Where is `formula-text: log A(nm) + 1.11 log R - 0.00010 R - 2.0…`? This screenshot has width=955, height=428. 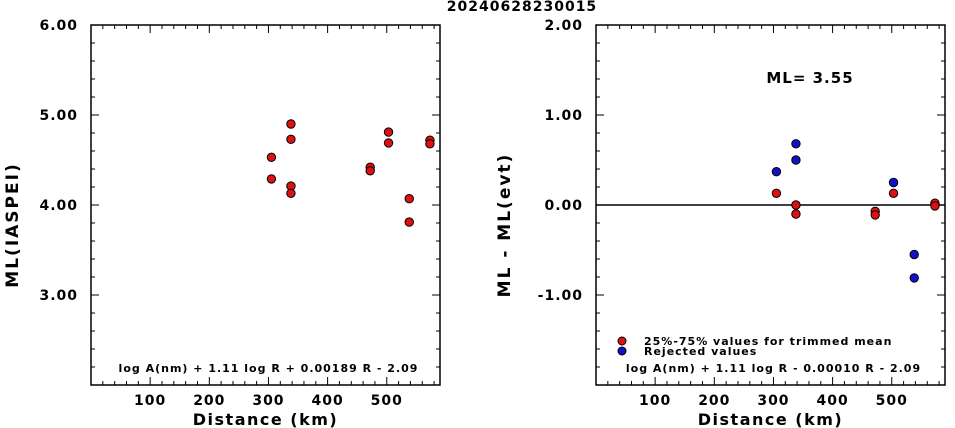
formula-text: log A(nm) + 1.11 log R - 0.00010 R - 2.0… is located at coordinates (773, 368).